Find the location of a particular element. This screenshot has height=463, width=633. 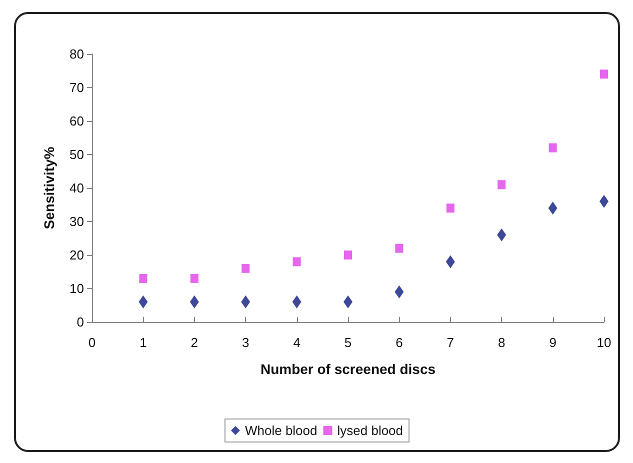

y-tick-label: 60 is located at coordinates (77, 121).